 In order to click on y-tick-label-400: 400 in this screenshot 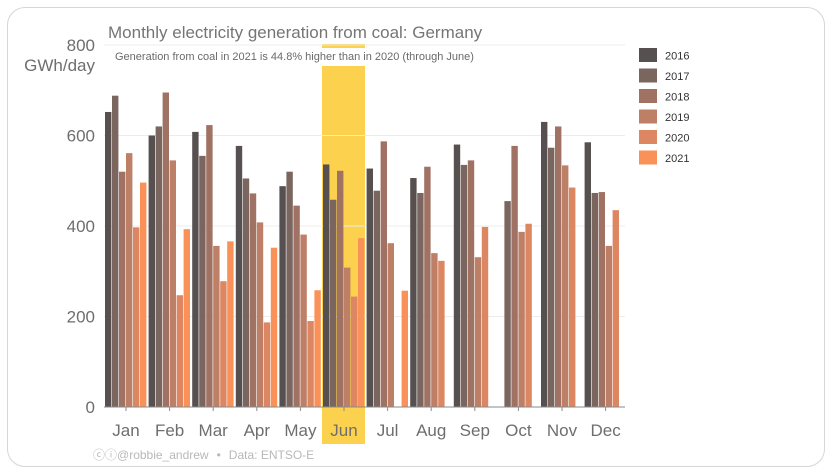, I will do `click(81, 226)`.